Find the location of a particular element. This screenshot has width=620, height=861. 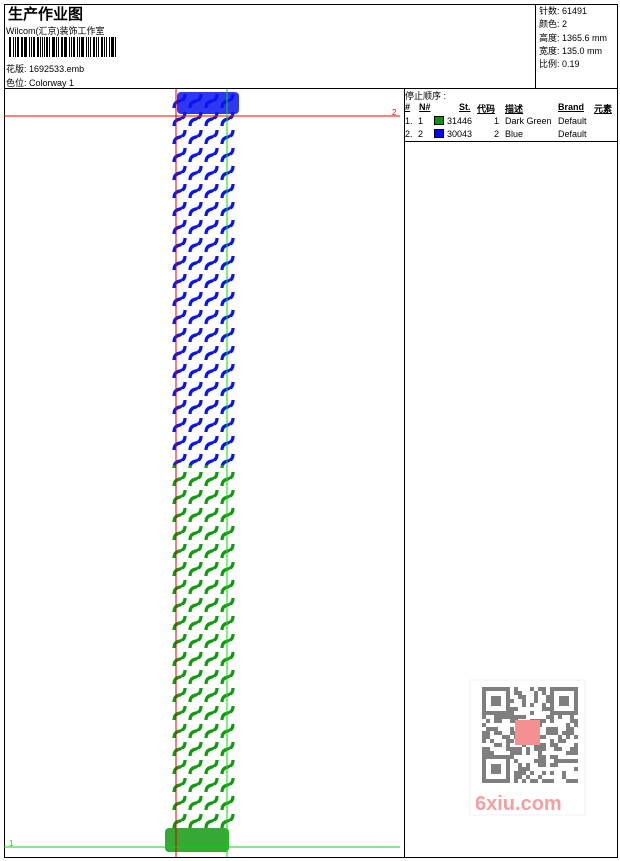

header is located at coordinates (311, 46).